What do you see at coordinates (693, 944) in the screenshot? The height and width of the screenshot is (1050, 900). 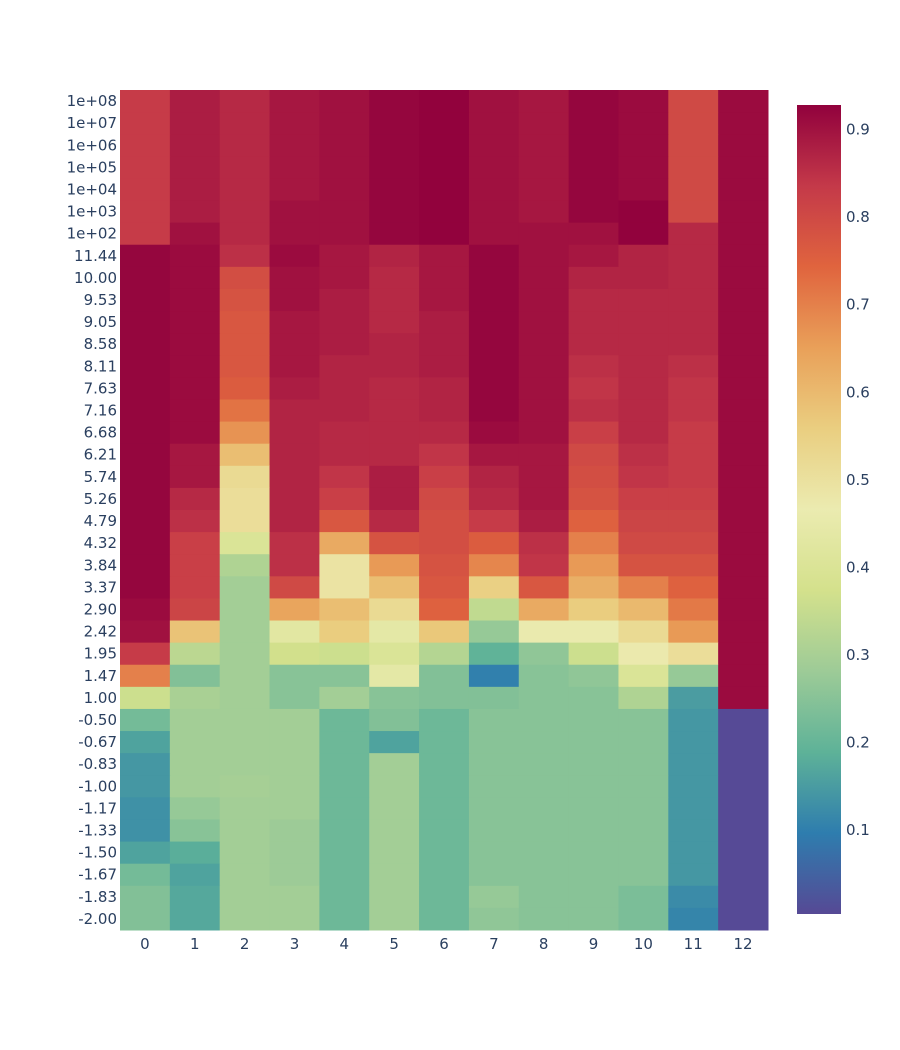 I see `x-tick-label: 11` at bounding box center [693, 944].